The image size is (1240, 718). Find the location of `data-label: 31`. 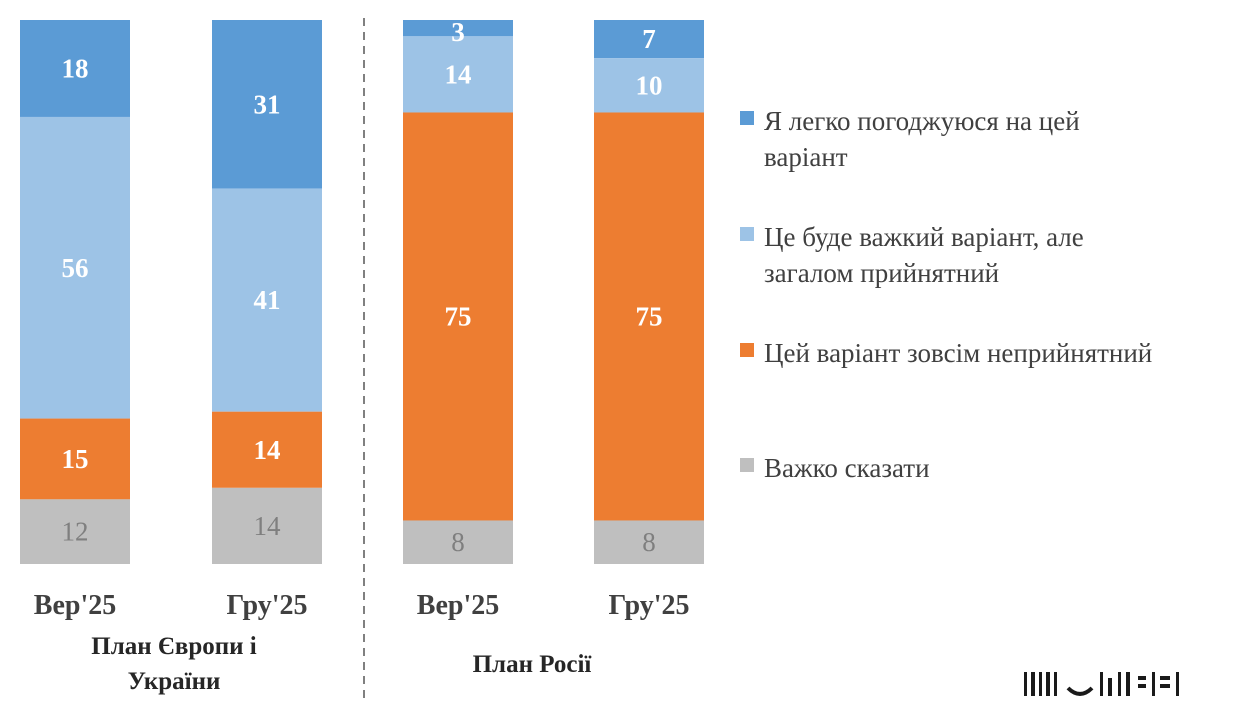

data-label: 31 is located at coordinates (267, 104).